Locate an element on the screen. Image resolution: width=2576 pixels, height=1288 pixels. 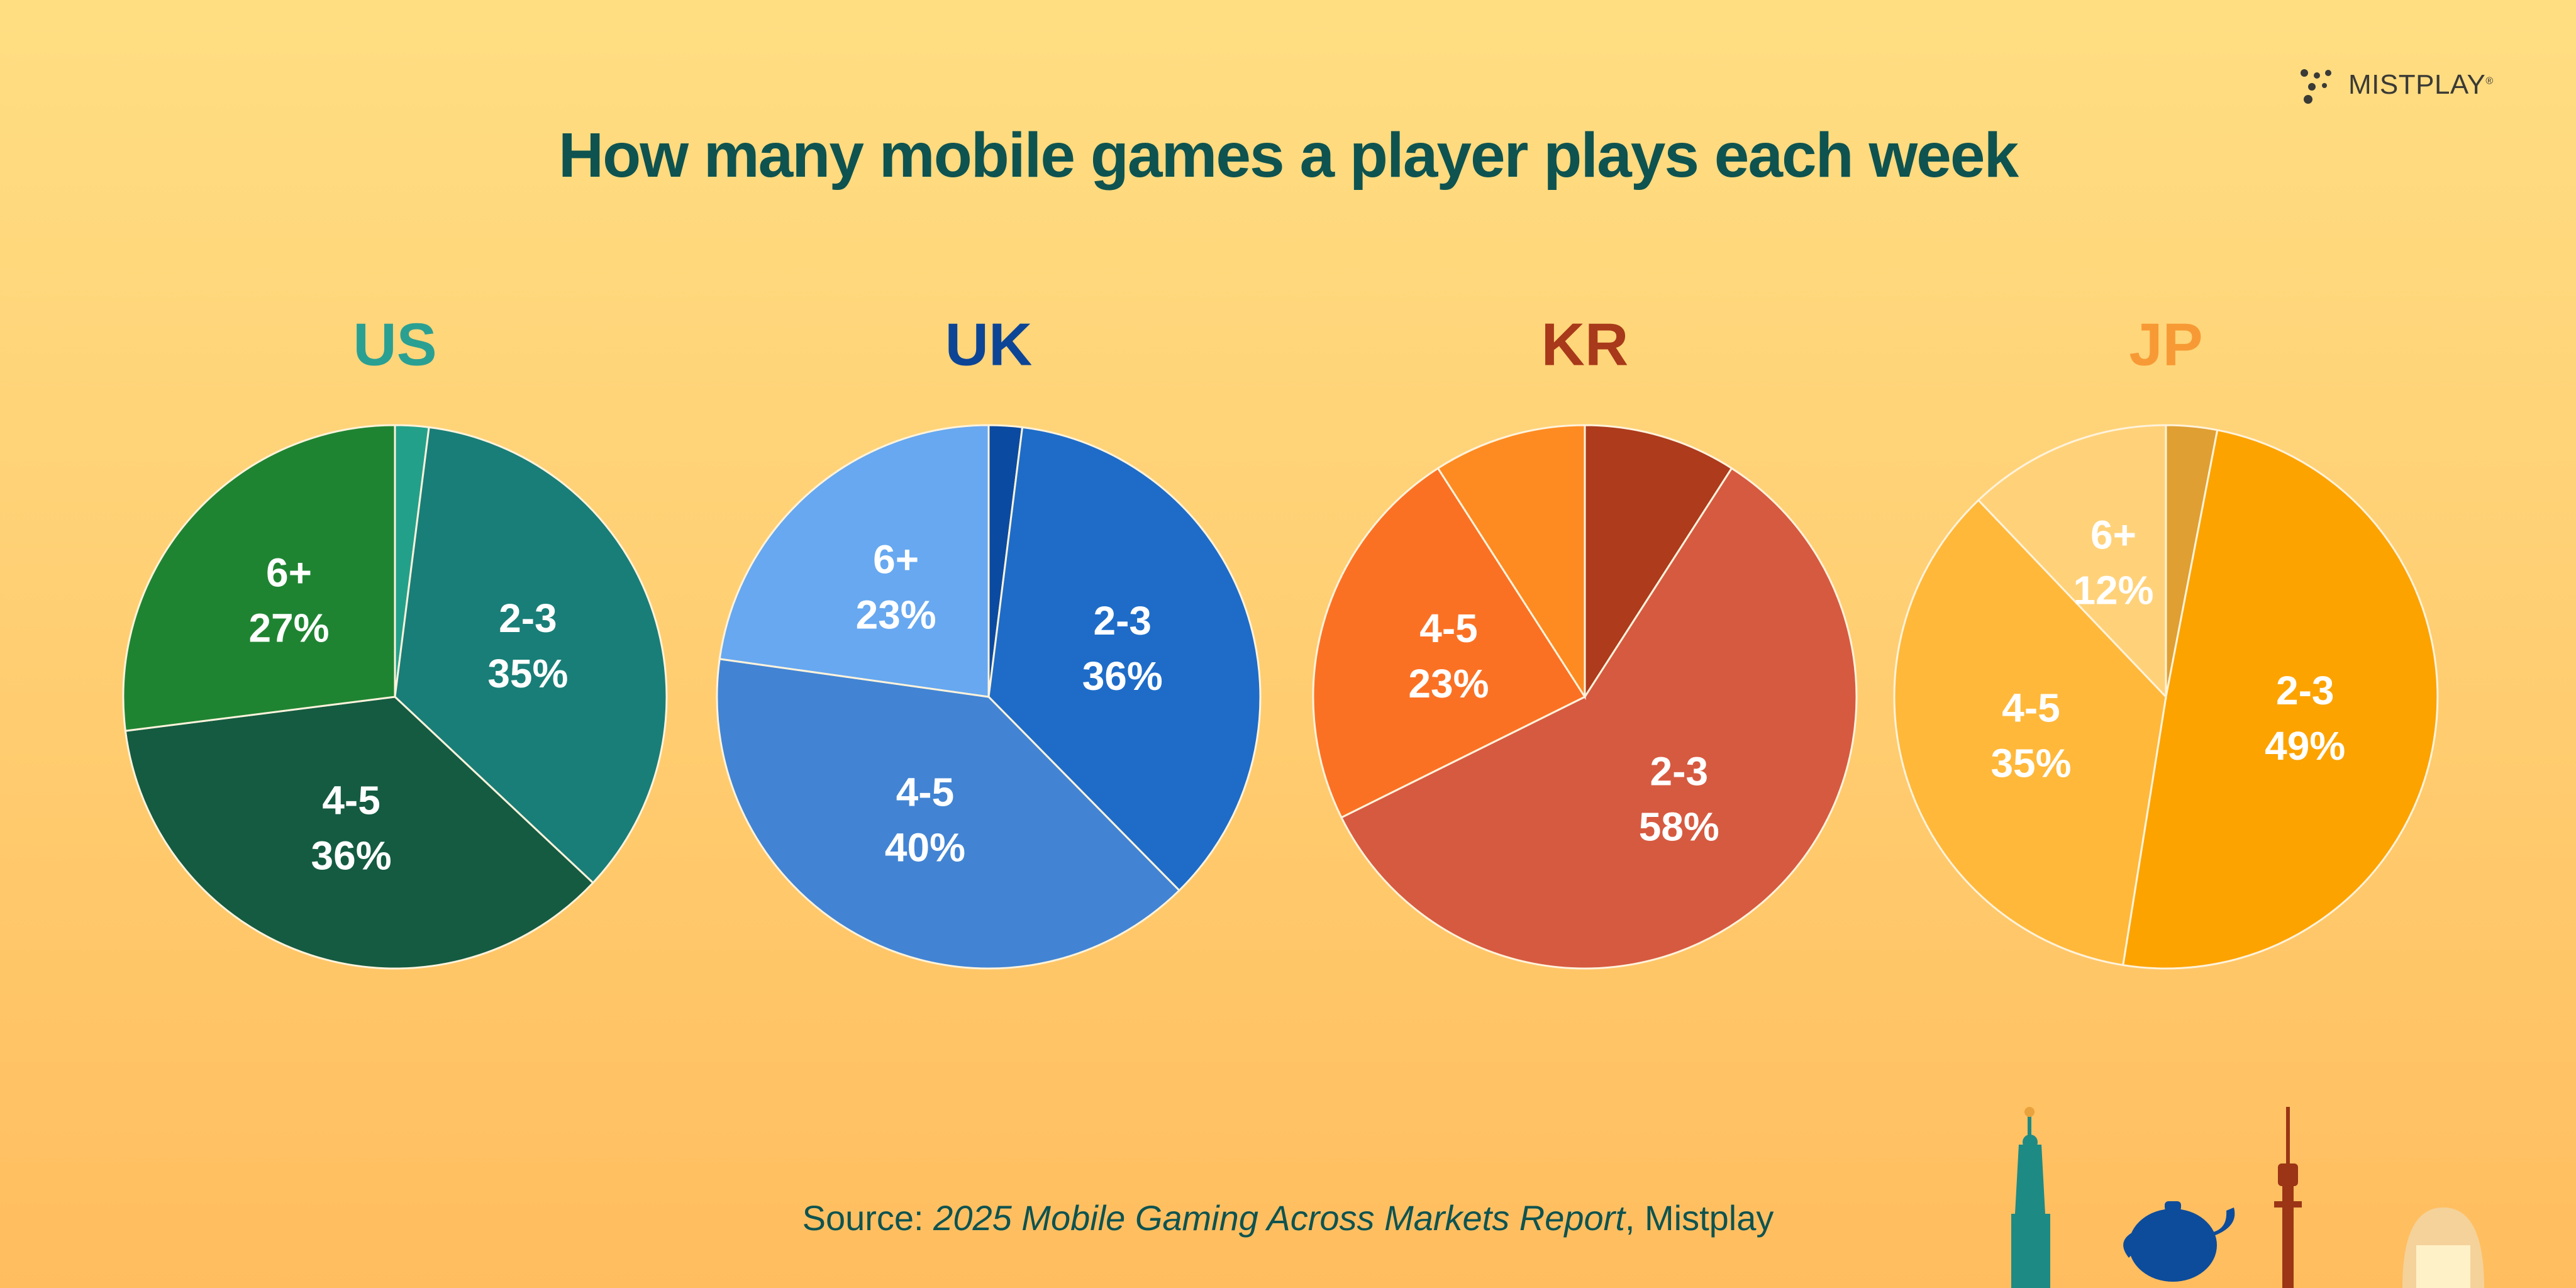
slice-label-kr: 4-5 is located at coordinates (1448, 628).